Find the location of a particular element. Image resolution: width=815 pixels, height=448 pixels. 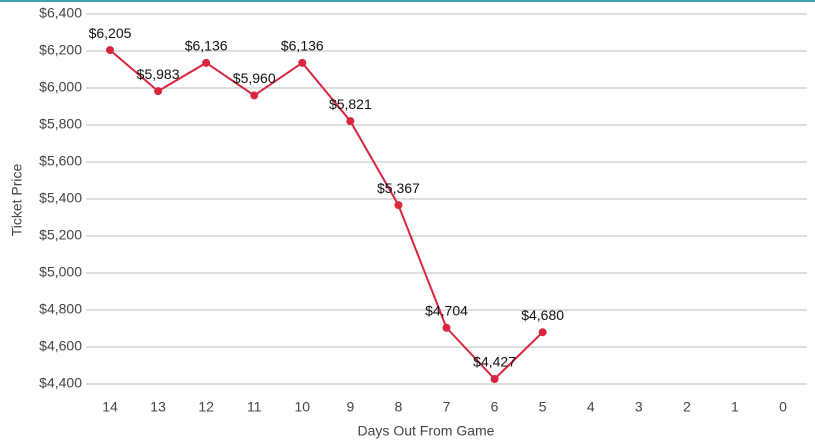

y-tick-label: $6,400 is located at coordinates (60, 13).